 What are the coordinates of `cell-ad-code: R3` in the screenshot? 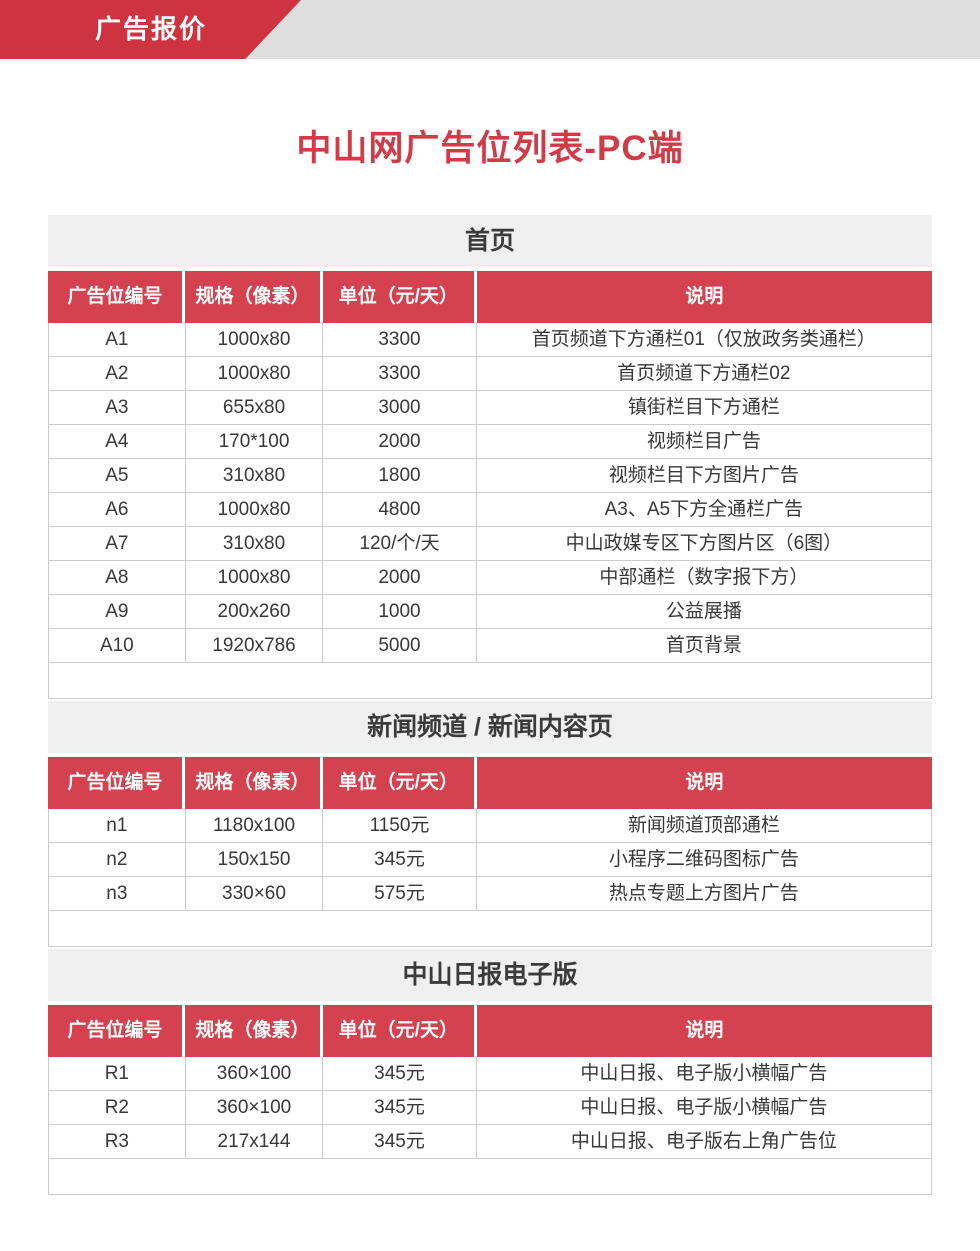 It's located at (117, 1141).